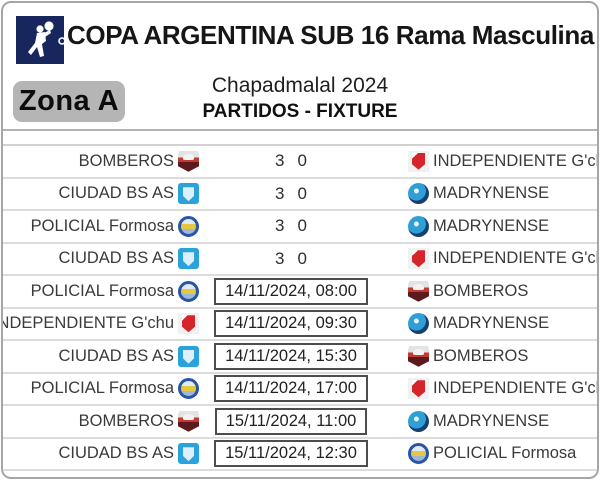 The height and width of the screenshot is (481, 600). I want to click on section-title: PARTIDOS - FIXTURE, so click(300, 111).